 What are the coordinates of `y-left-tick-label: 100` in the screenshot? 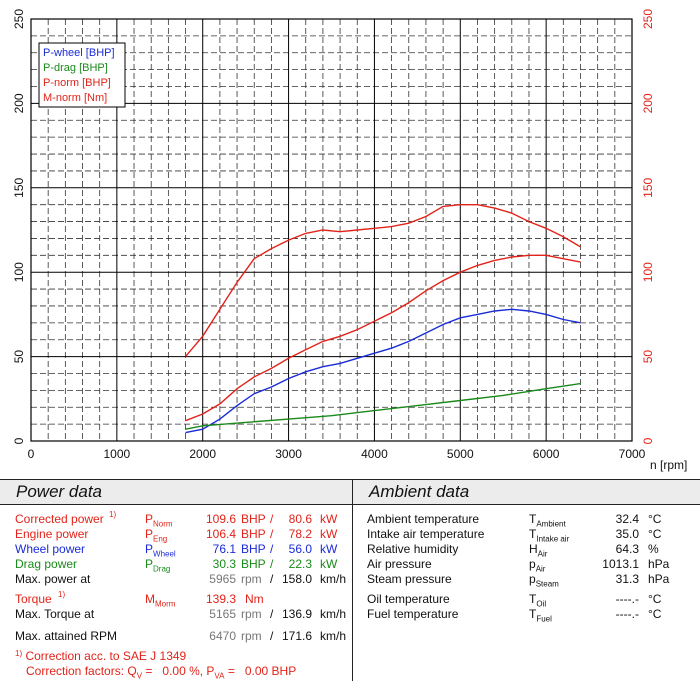 It's located at (19, 272).